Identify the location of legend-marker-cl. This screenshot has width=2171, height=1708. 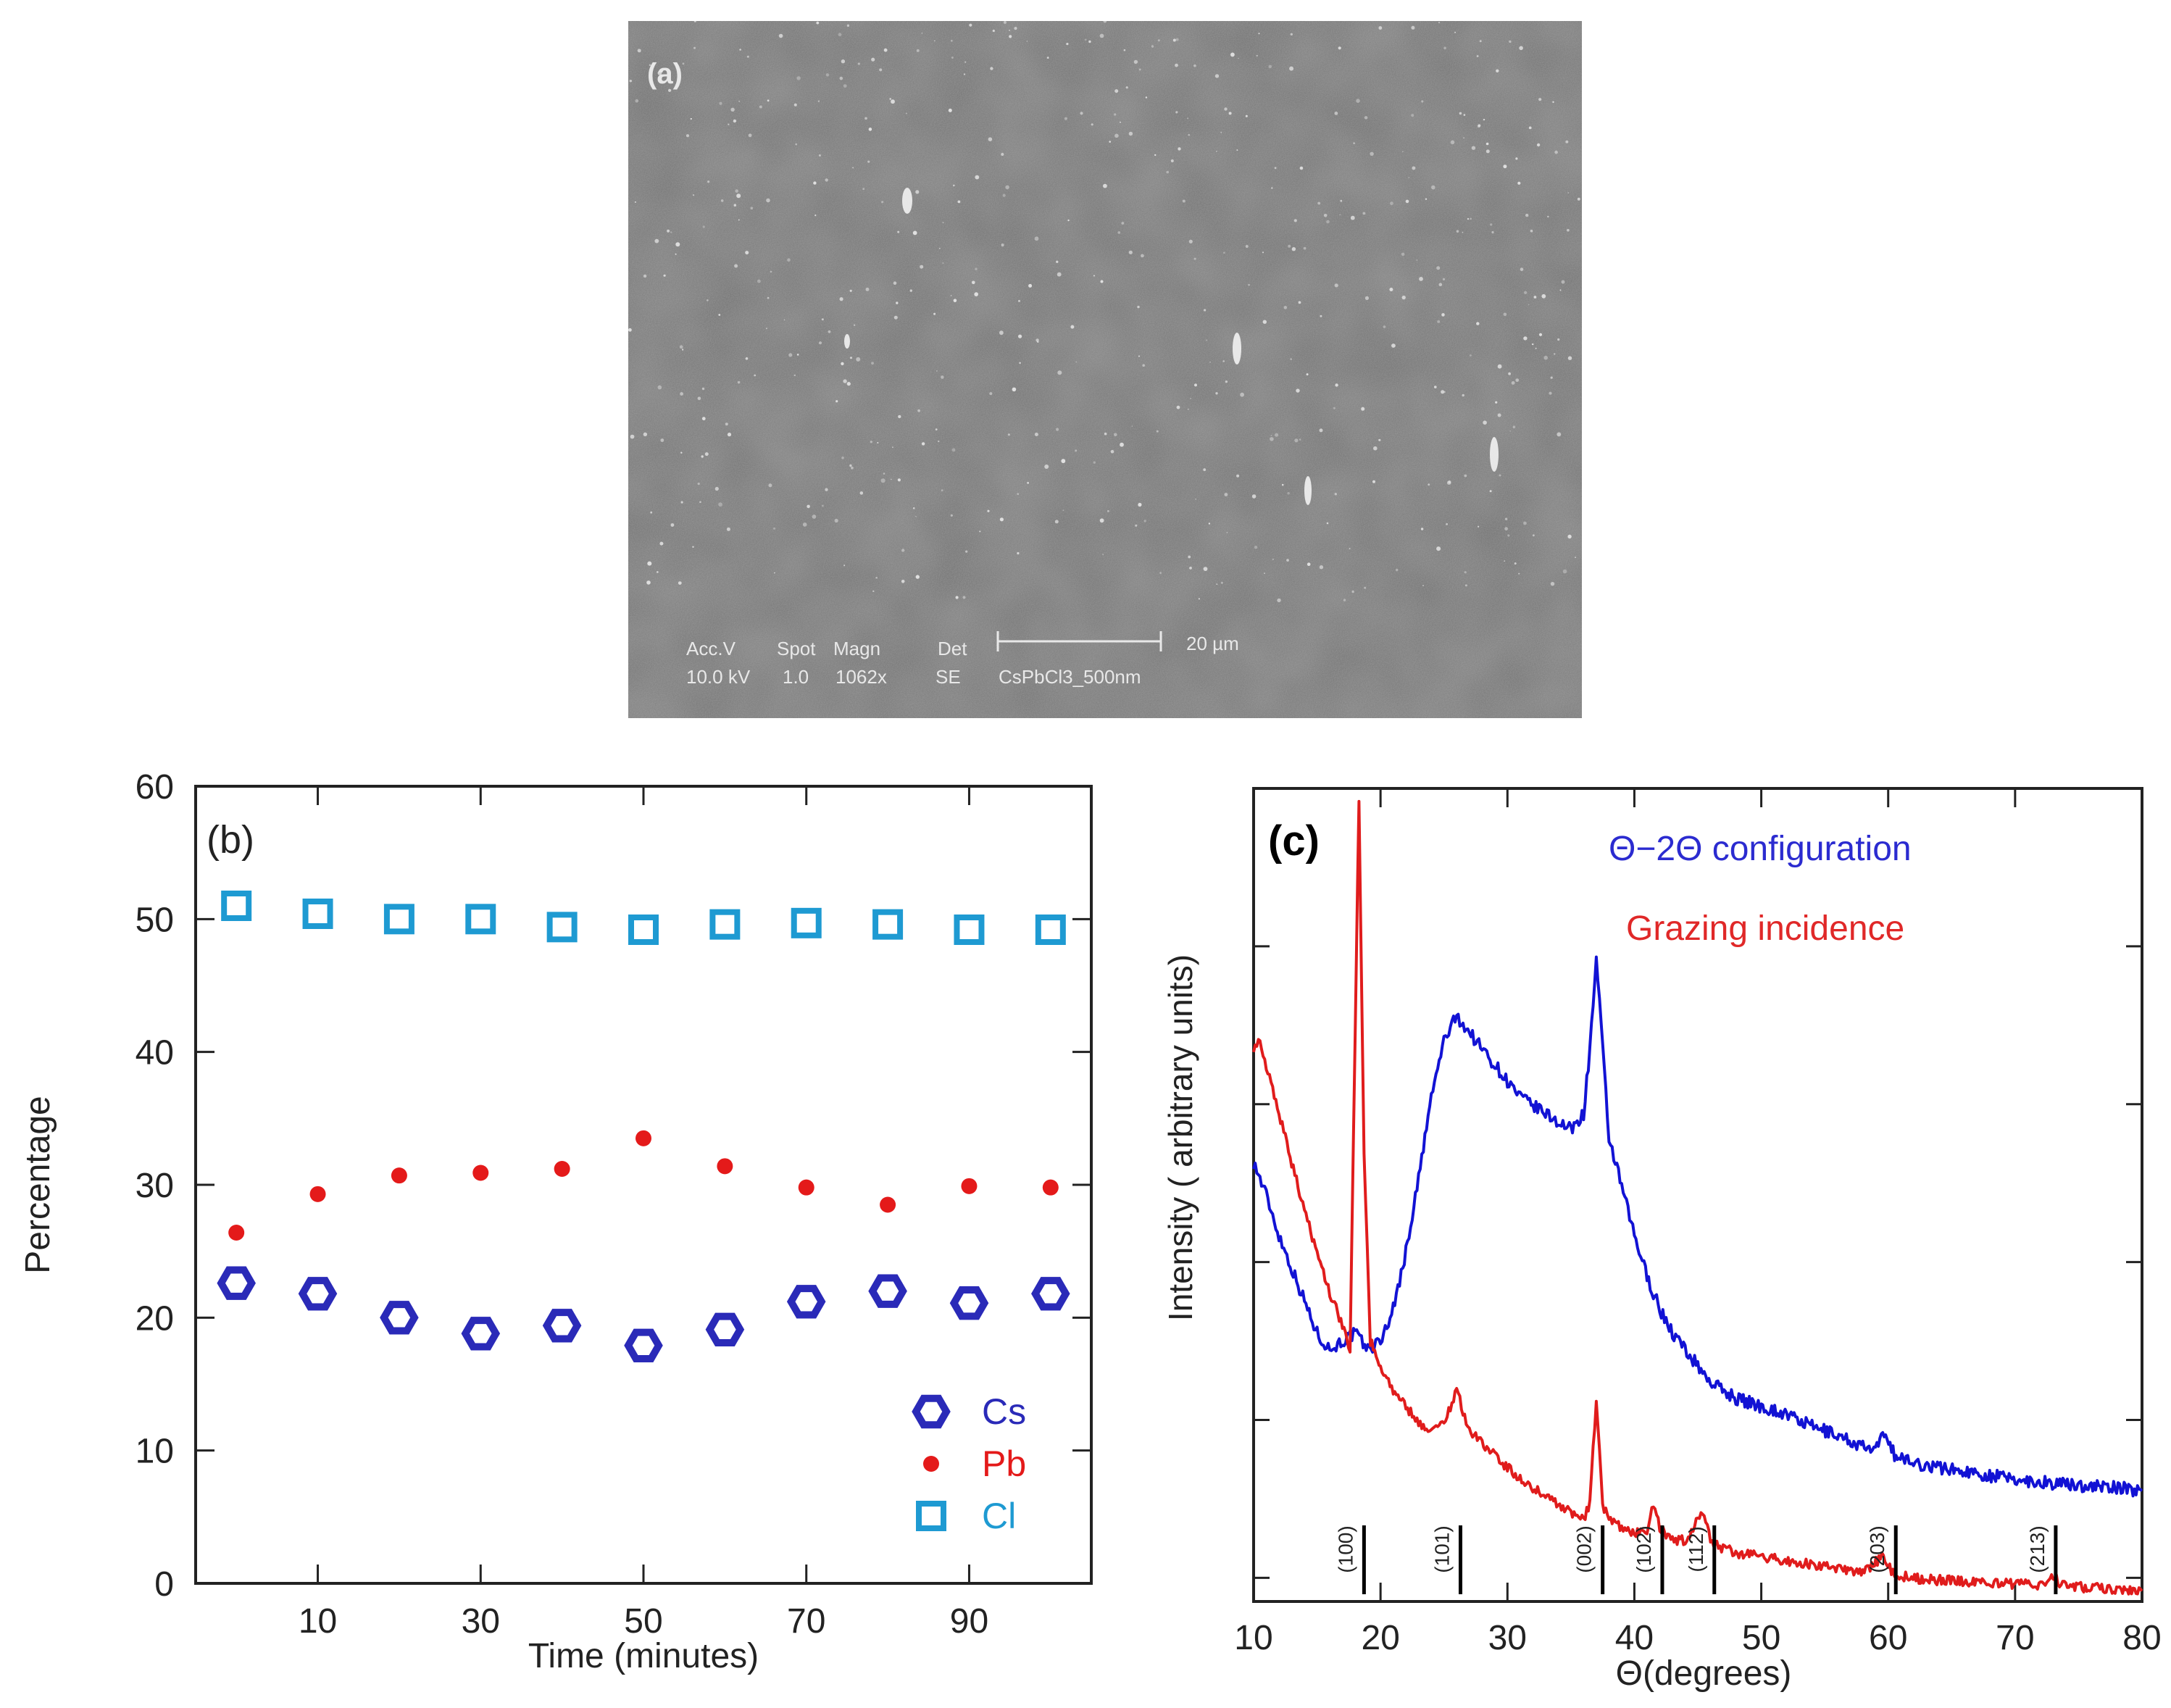
(931, 1516).